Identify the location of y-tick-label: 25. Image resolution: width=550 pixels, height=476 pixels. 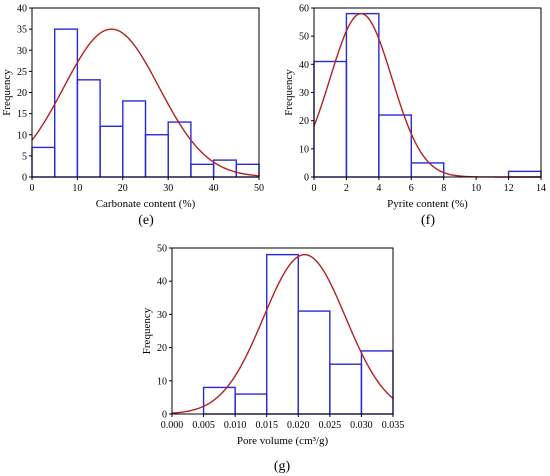
(22, 72).